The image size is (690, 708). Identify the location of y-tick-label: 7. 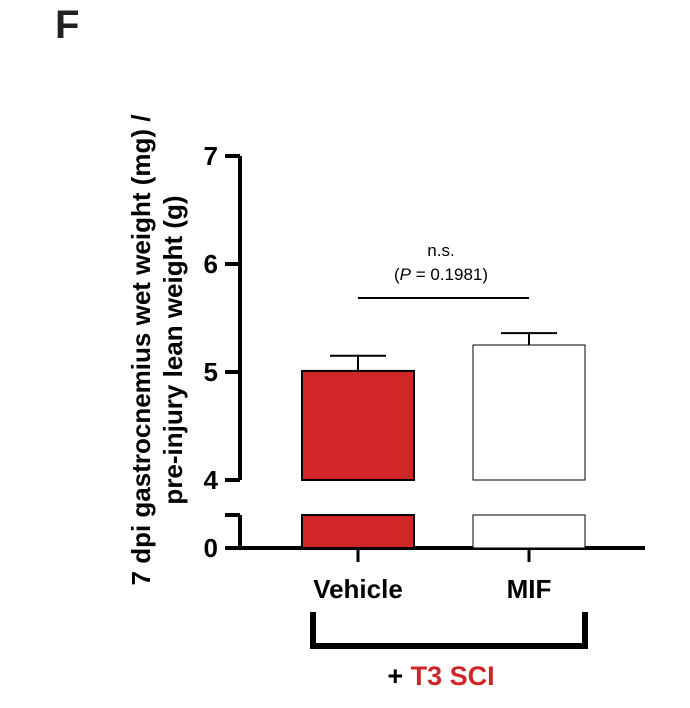
(211, 156).